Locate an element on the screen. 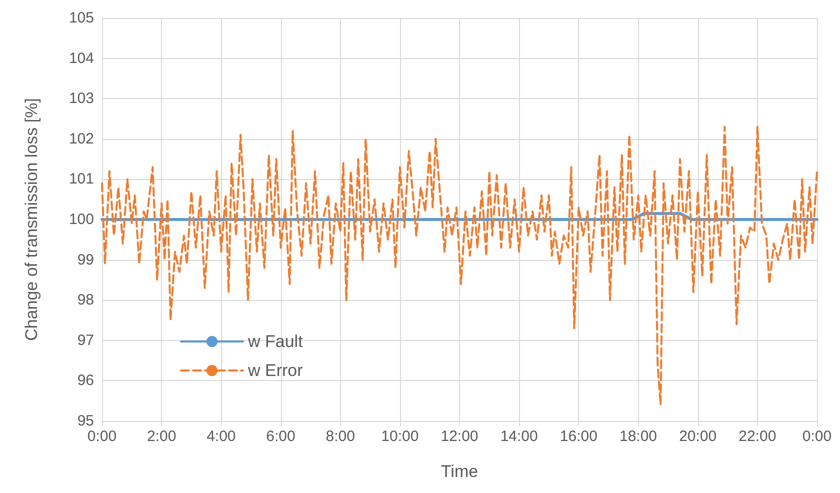 This screenshot has width=840, height=493. x-tick-label: 20:00 is located at coordinates (698, 436).